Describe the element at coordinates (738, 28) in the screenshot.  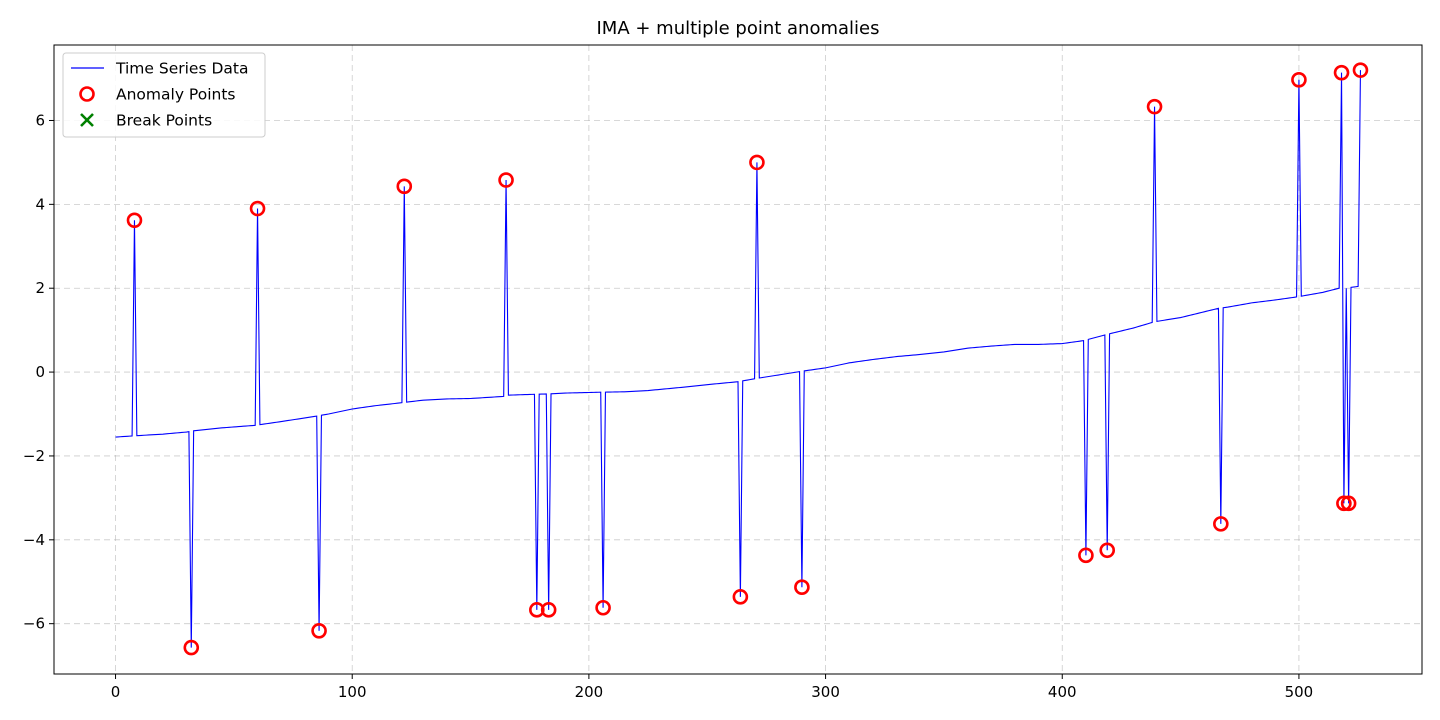
I see `chart-title: IMA + multiple point anomalies` at that location.